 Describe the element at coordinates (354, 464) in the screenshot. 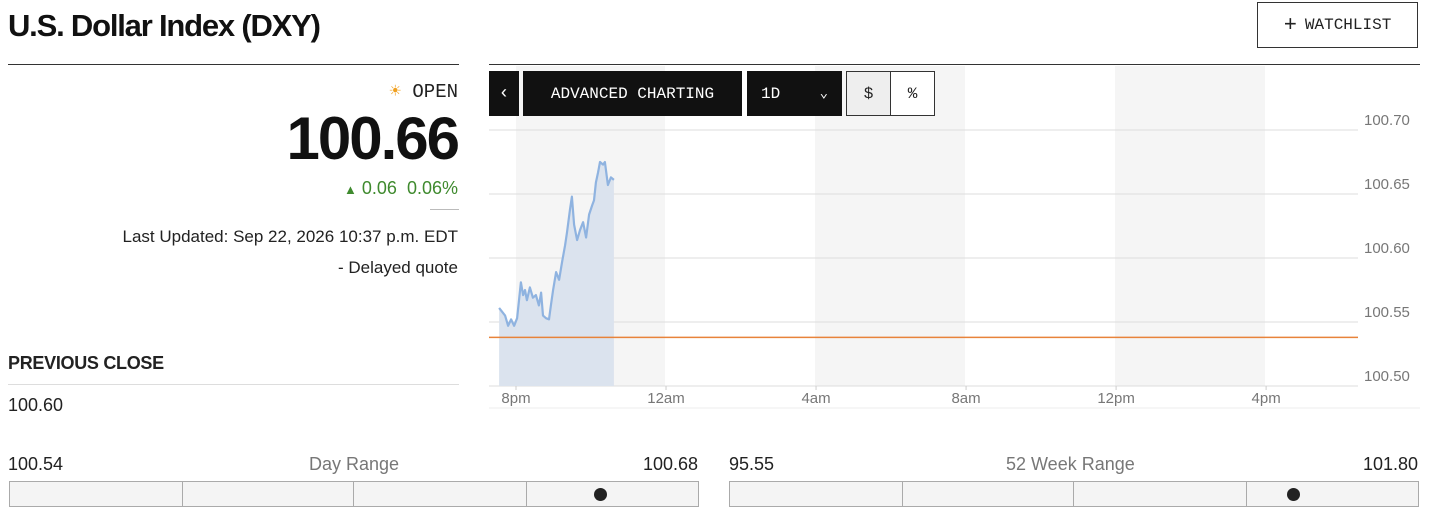

I see `day-range-label: Day Range` at that location.